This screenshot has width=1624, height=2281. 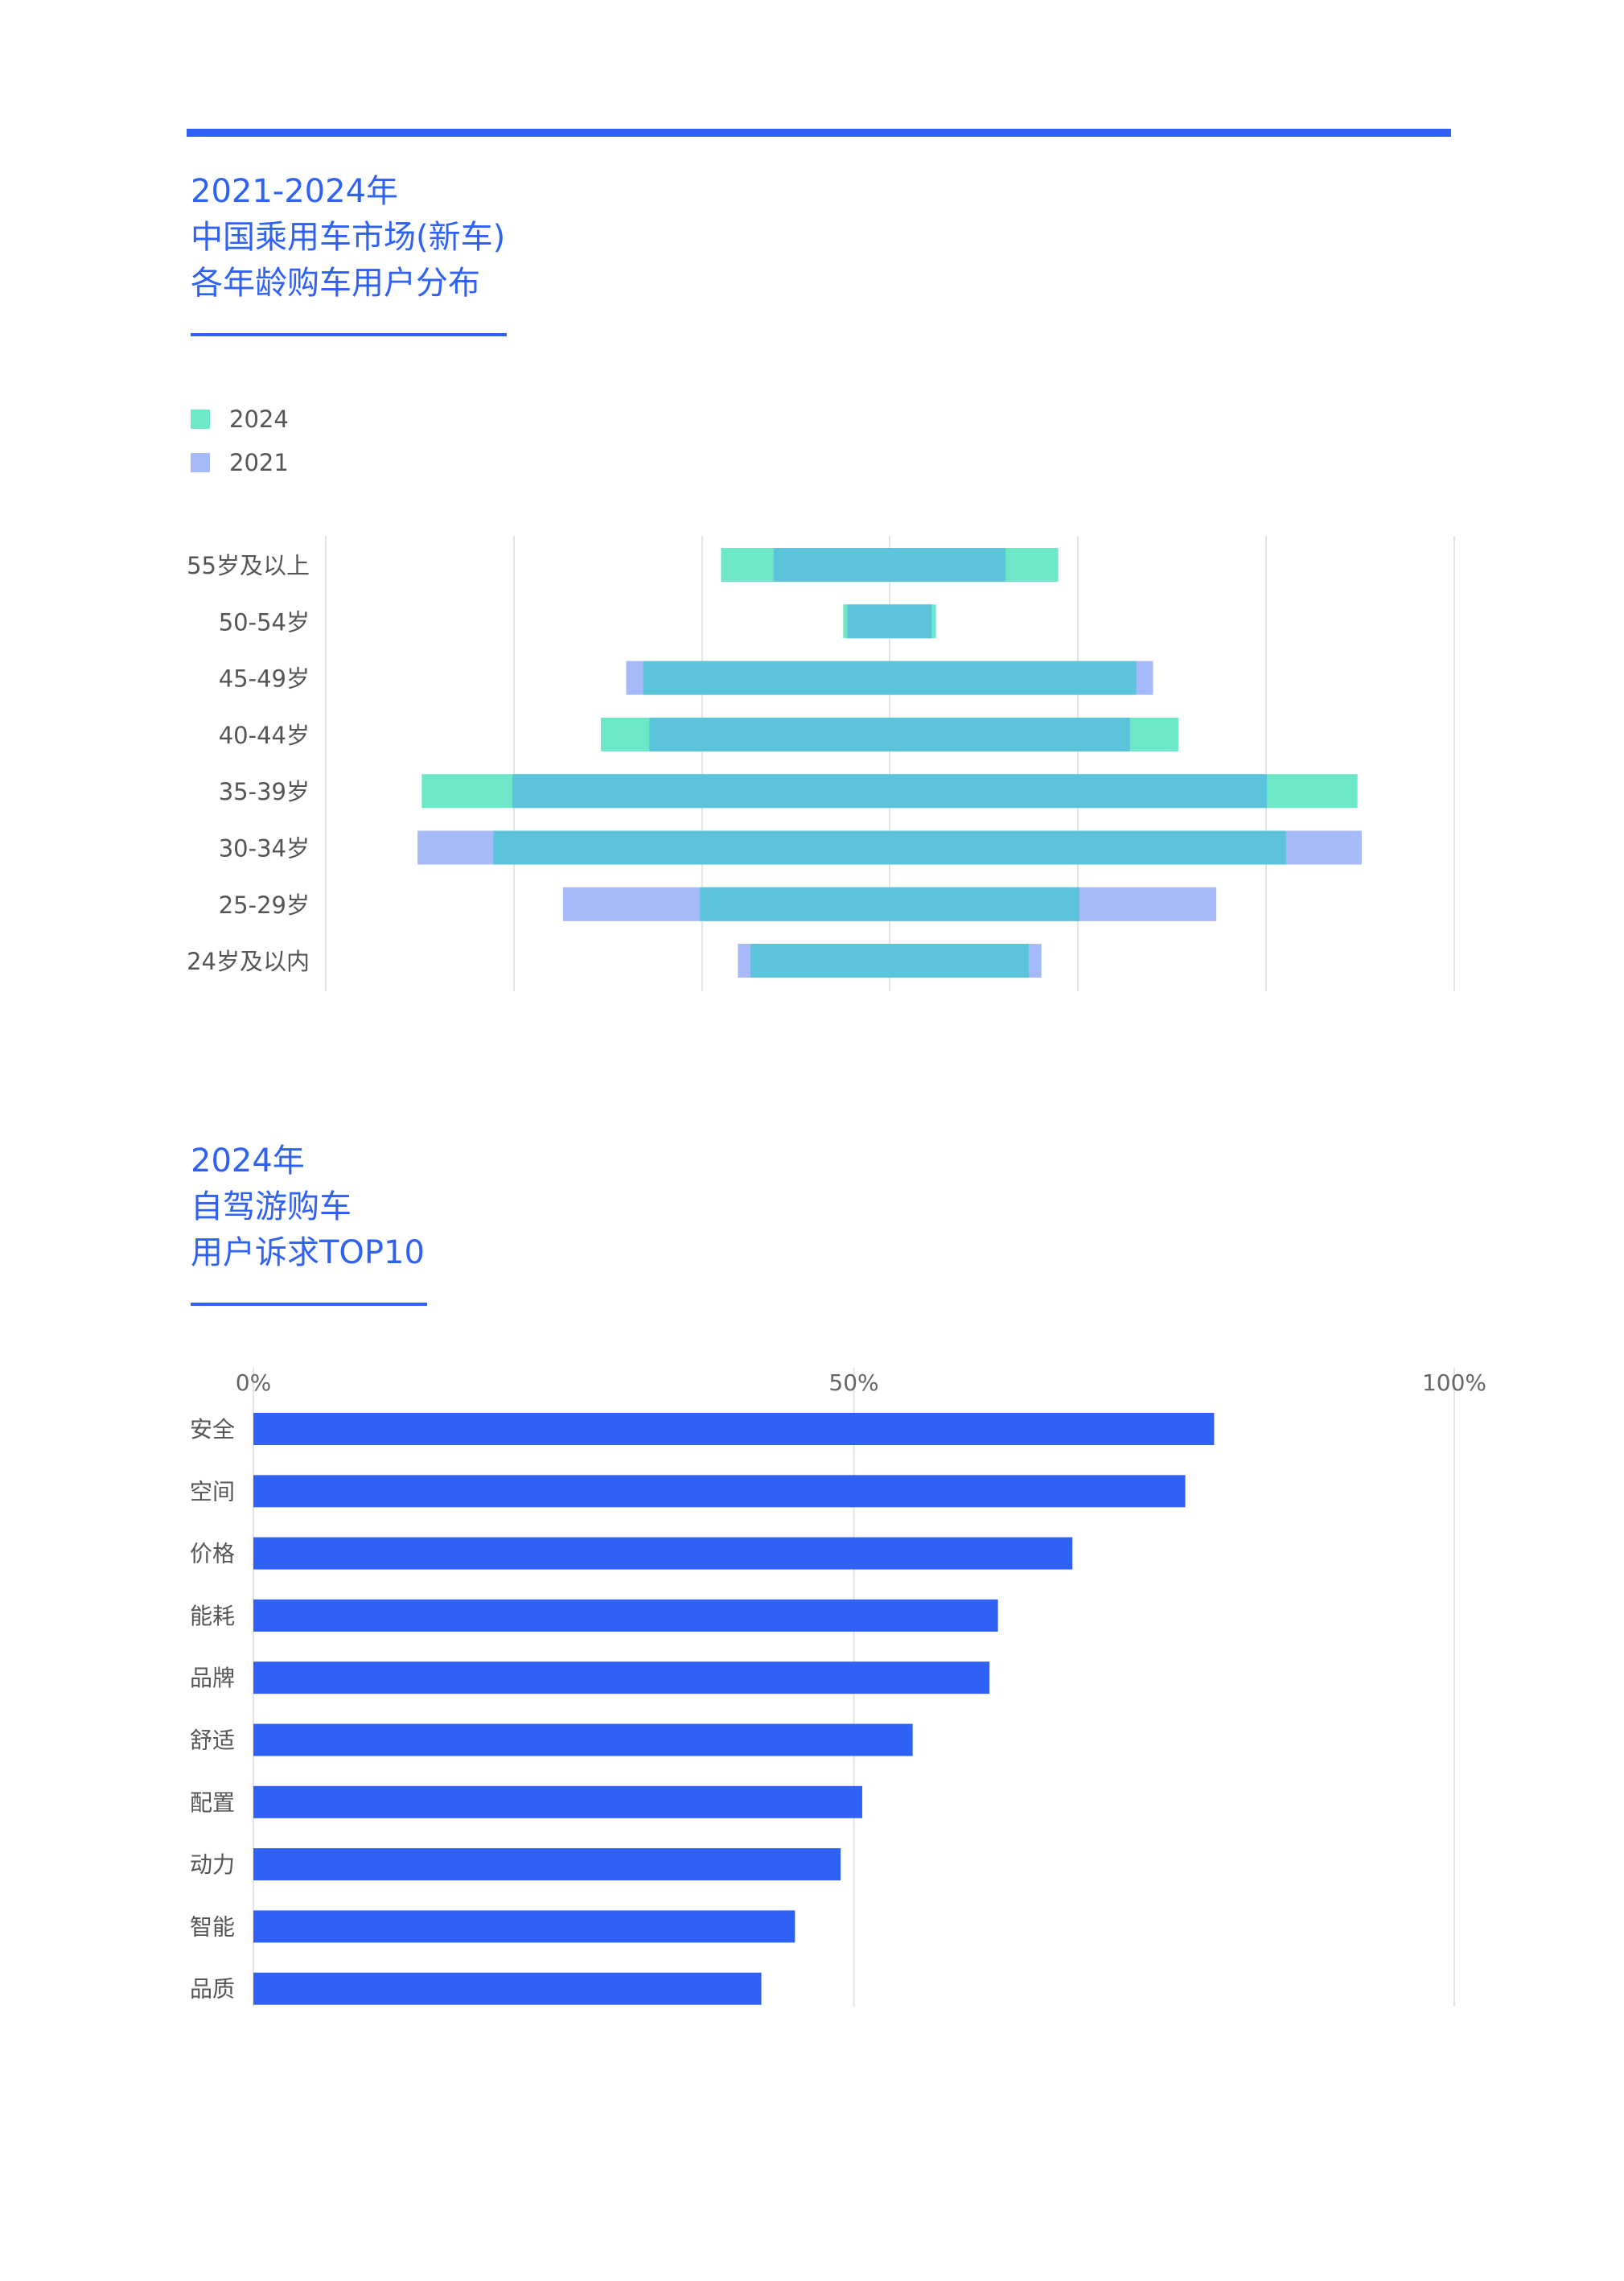 I want to click on chart1-category-label: 35-39岁, so click(x=264, y=791).